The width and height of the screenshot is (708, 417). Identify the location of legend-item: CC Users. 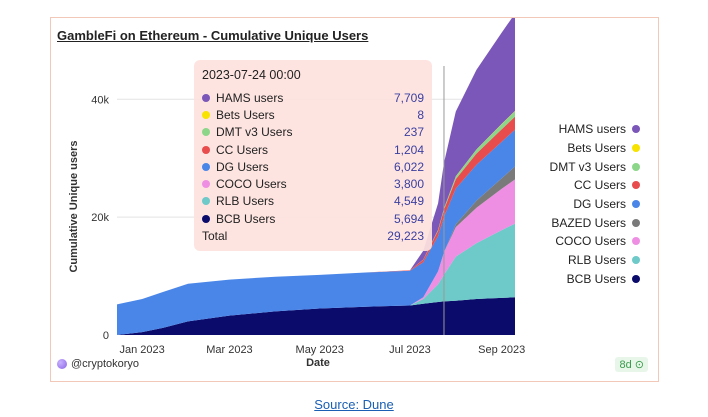
(595, 185).